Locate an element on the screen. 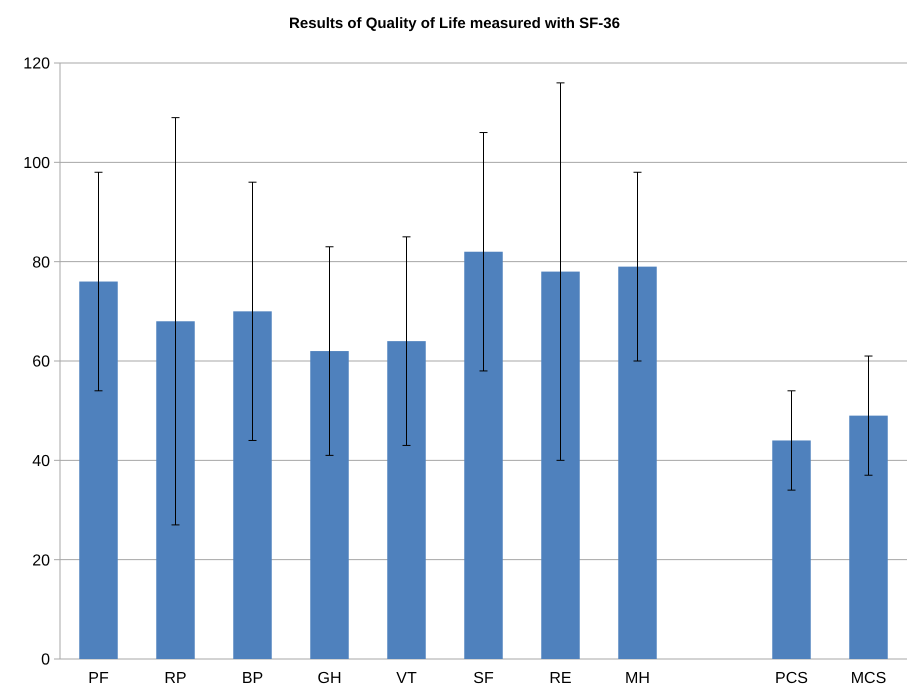 Image resolution: width=909 pixels, height=695 pixels. y-tick-label: 120 is located at coordinates (36, 64).